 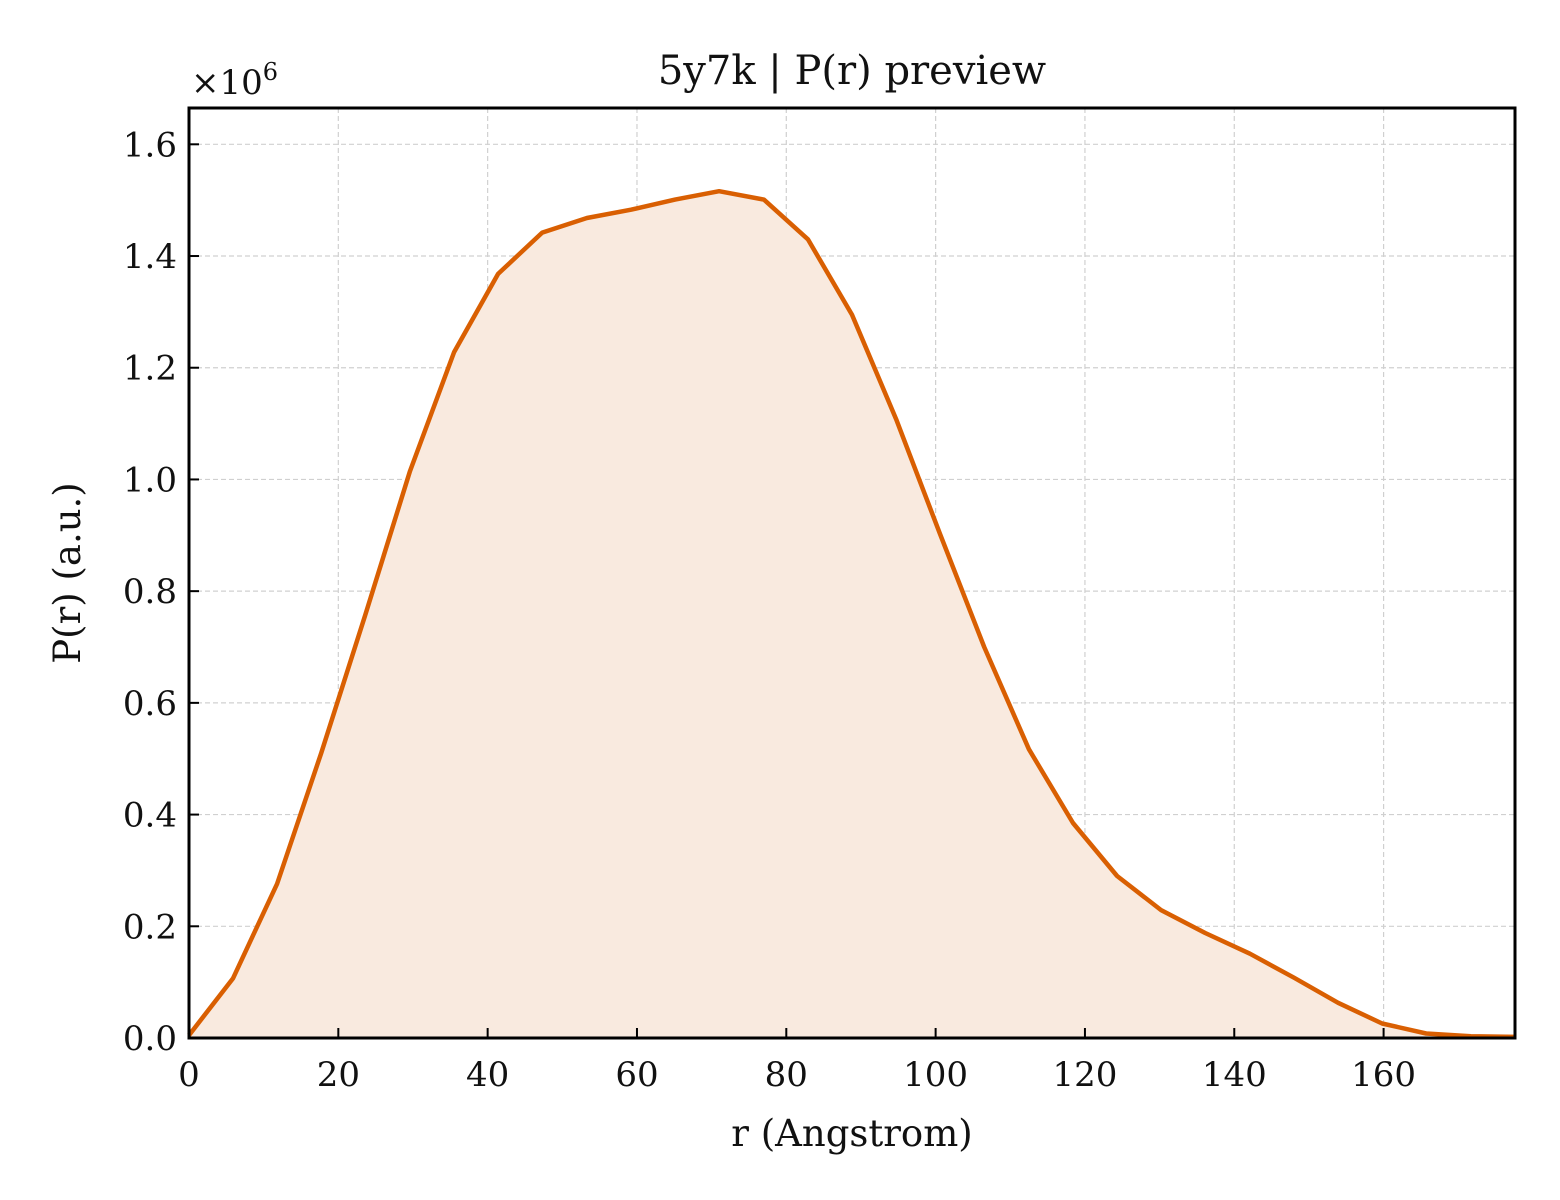 I want to click on y-tick-label: 0.2, so click(x=150, y=927).